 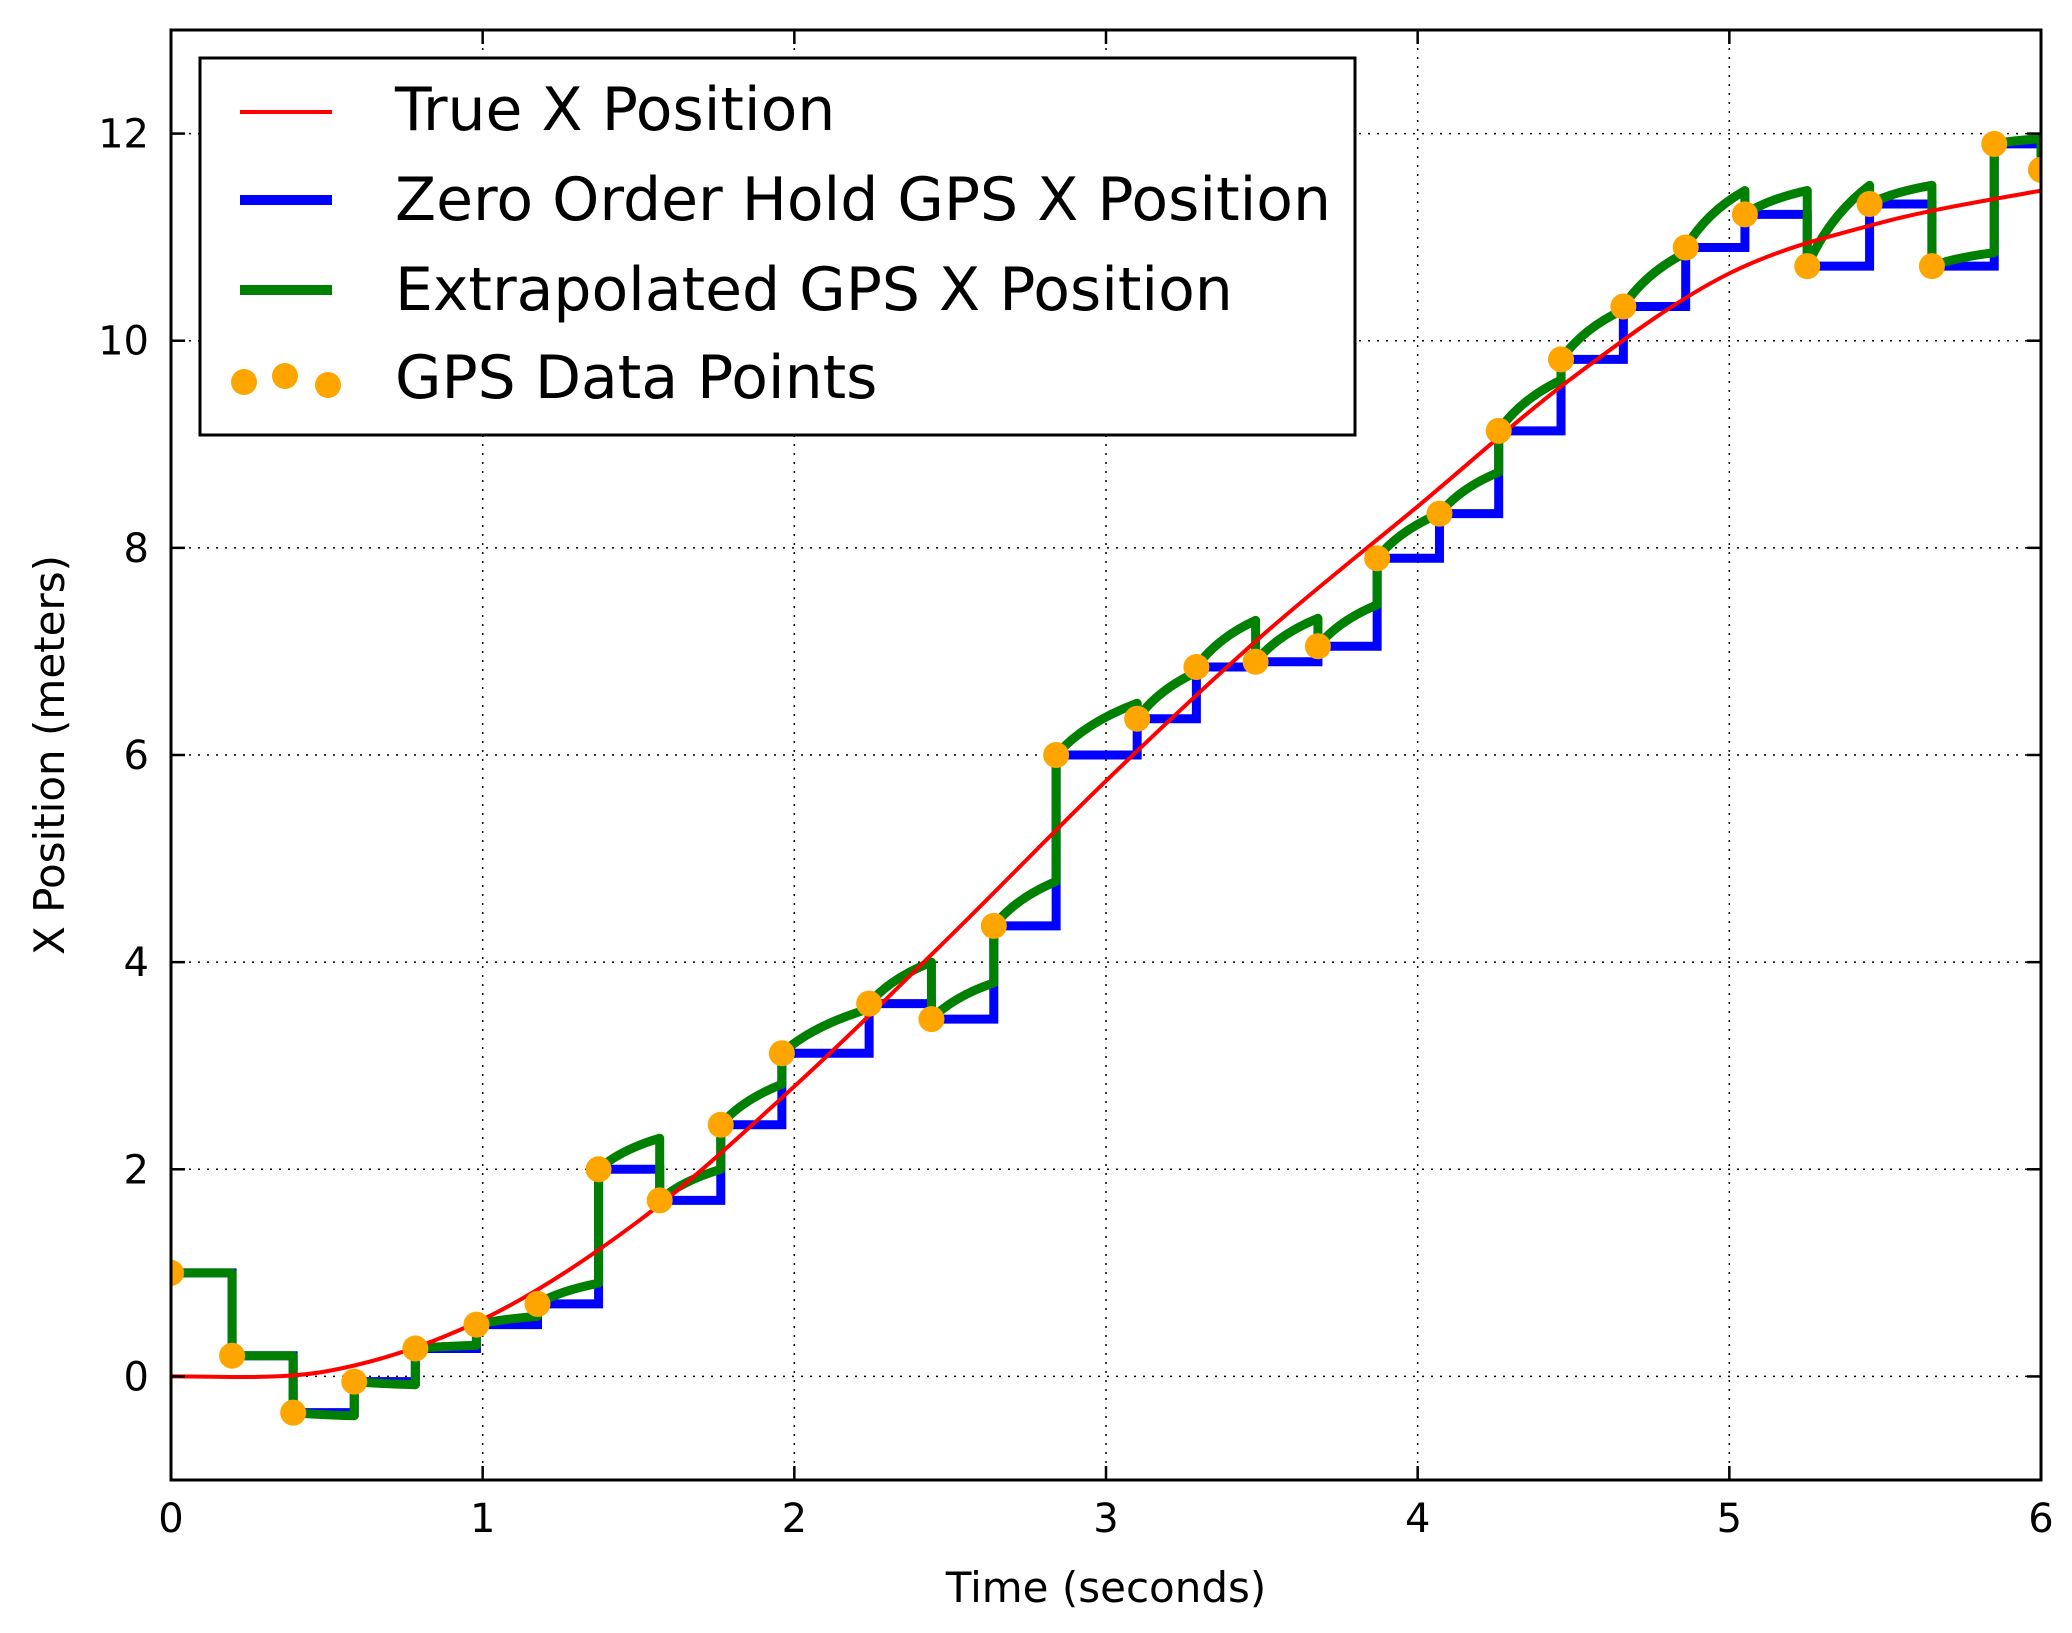 I want to click on legend-label-true: True X Position, so click(x=614, y=110).